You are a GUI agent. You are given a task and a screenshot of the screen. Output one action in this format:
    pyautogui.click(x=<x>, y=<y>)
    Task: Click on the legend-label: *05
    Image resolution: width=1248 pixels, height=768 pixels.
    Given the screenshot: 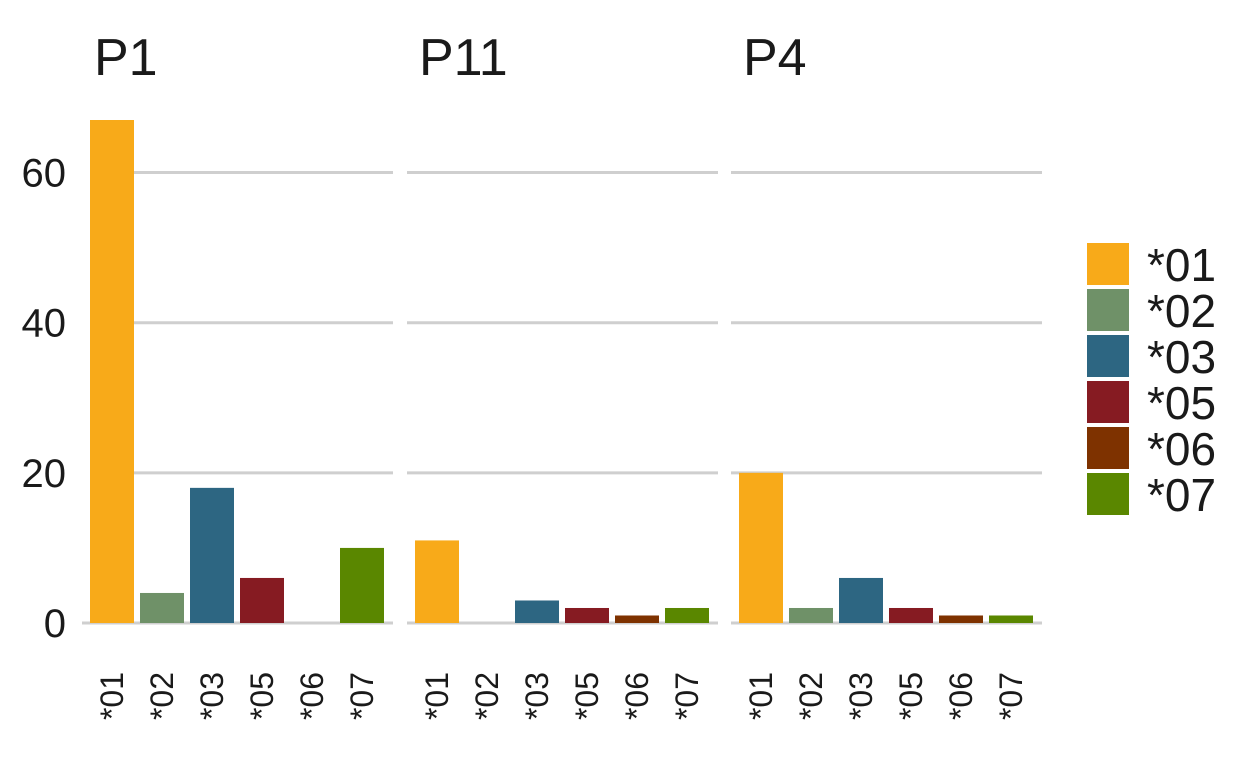 What is the action you would take?
    pyautogui.click(x=1181, y=403)
    